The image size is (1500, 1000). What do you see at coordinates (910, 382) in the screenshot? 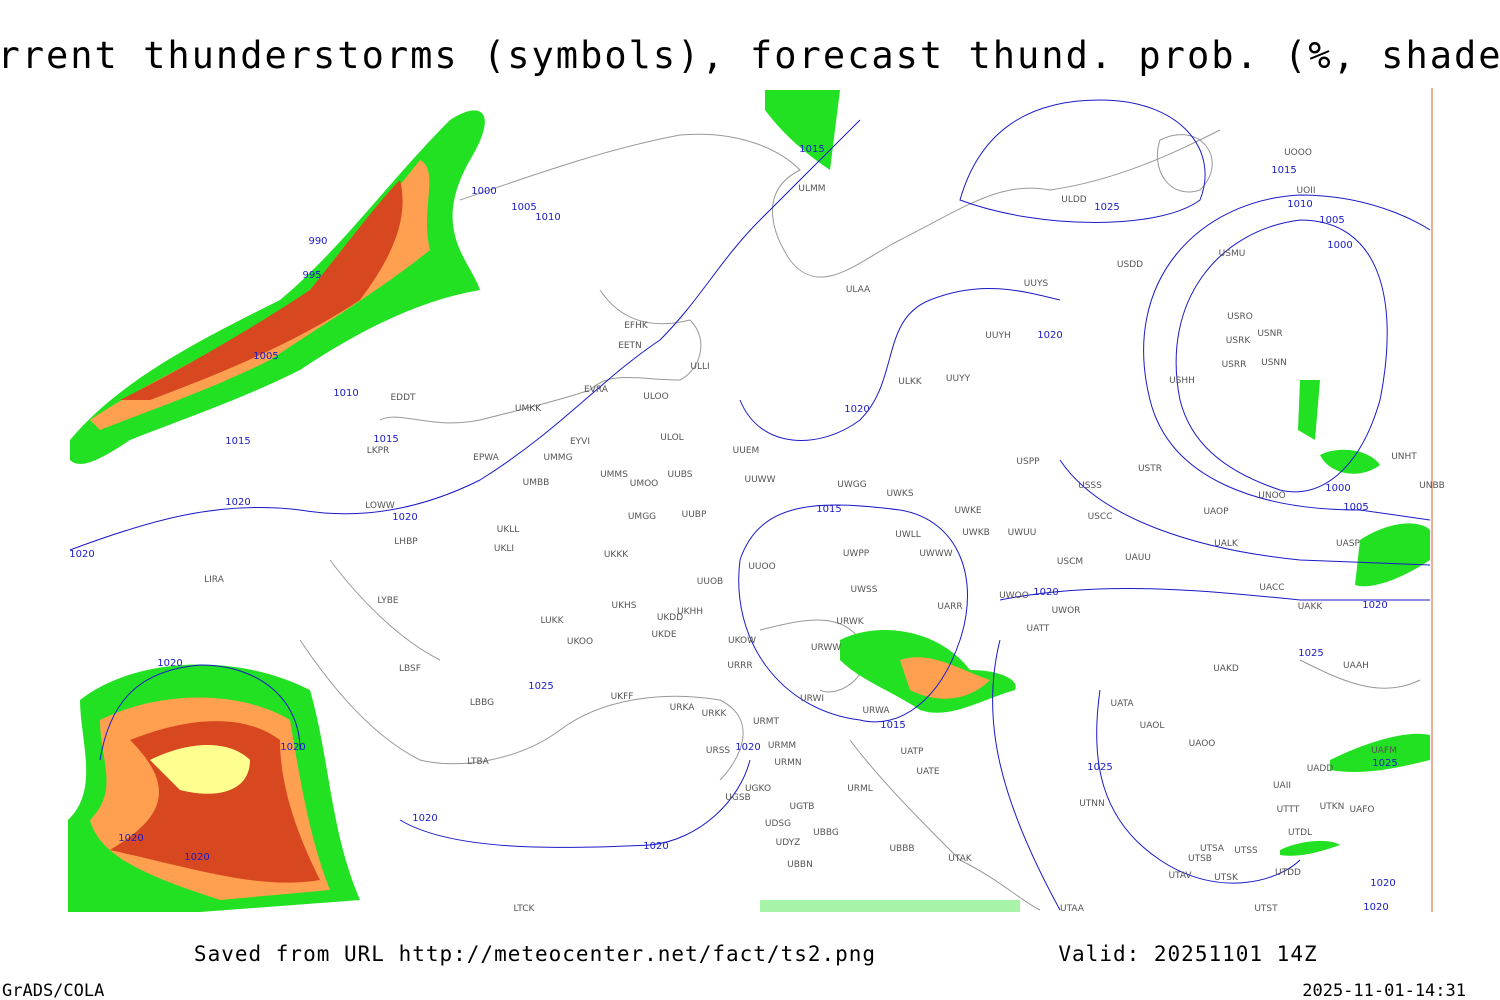
I see `station-label: ULKK` at bounding box center [910, 382].